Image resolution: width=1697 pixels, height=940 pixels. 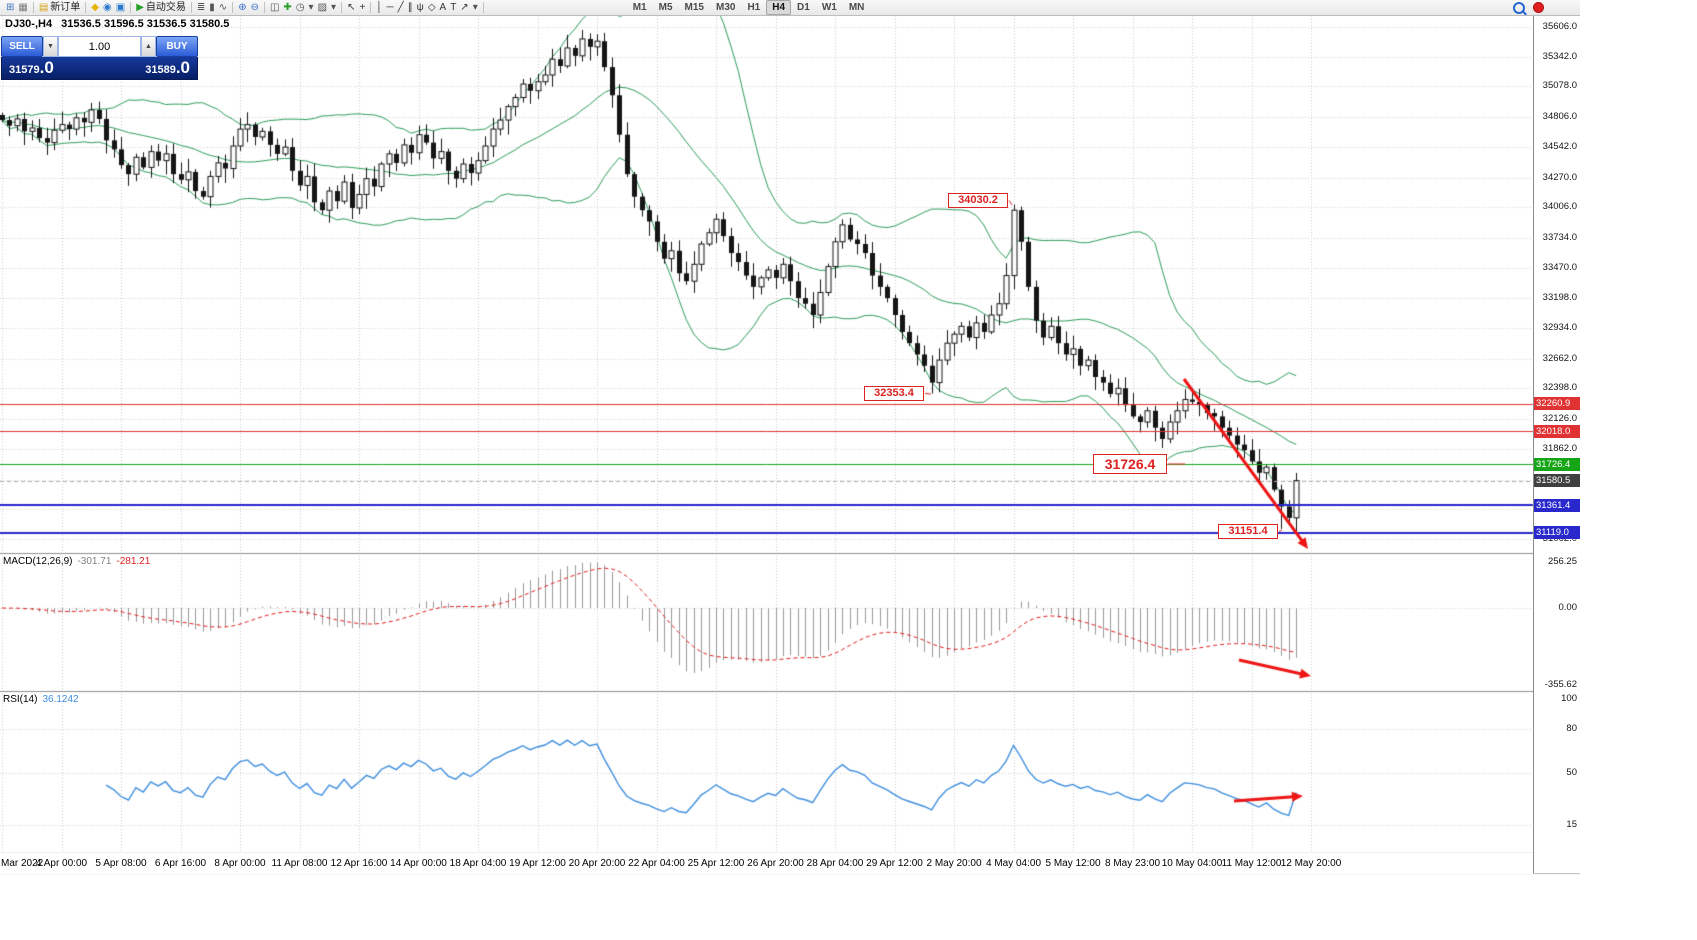 I want to click on notification-badge, so click(x=1538, y=7).